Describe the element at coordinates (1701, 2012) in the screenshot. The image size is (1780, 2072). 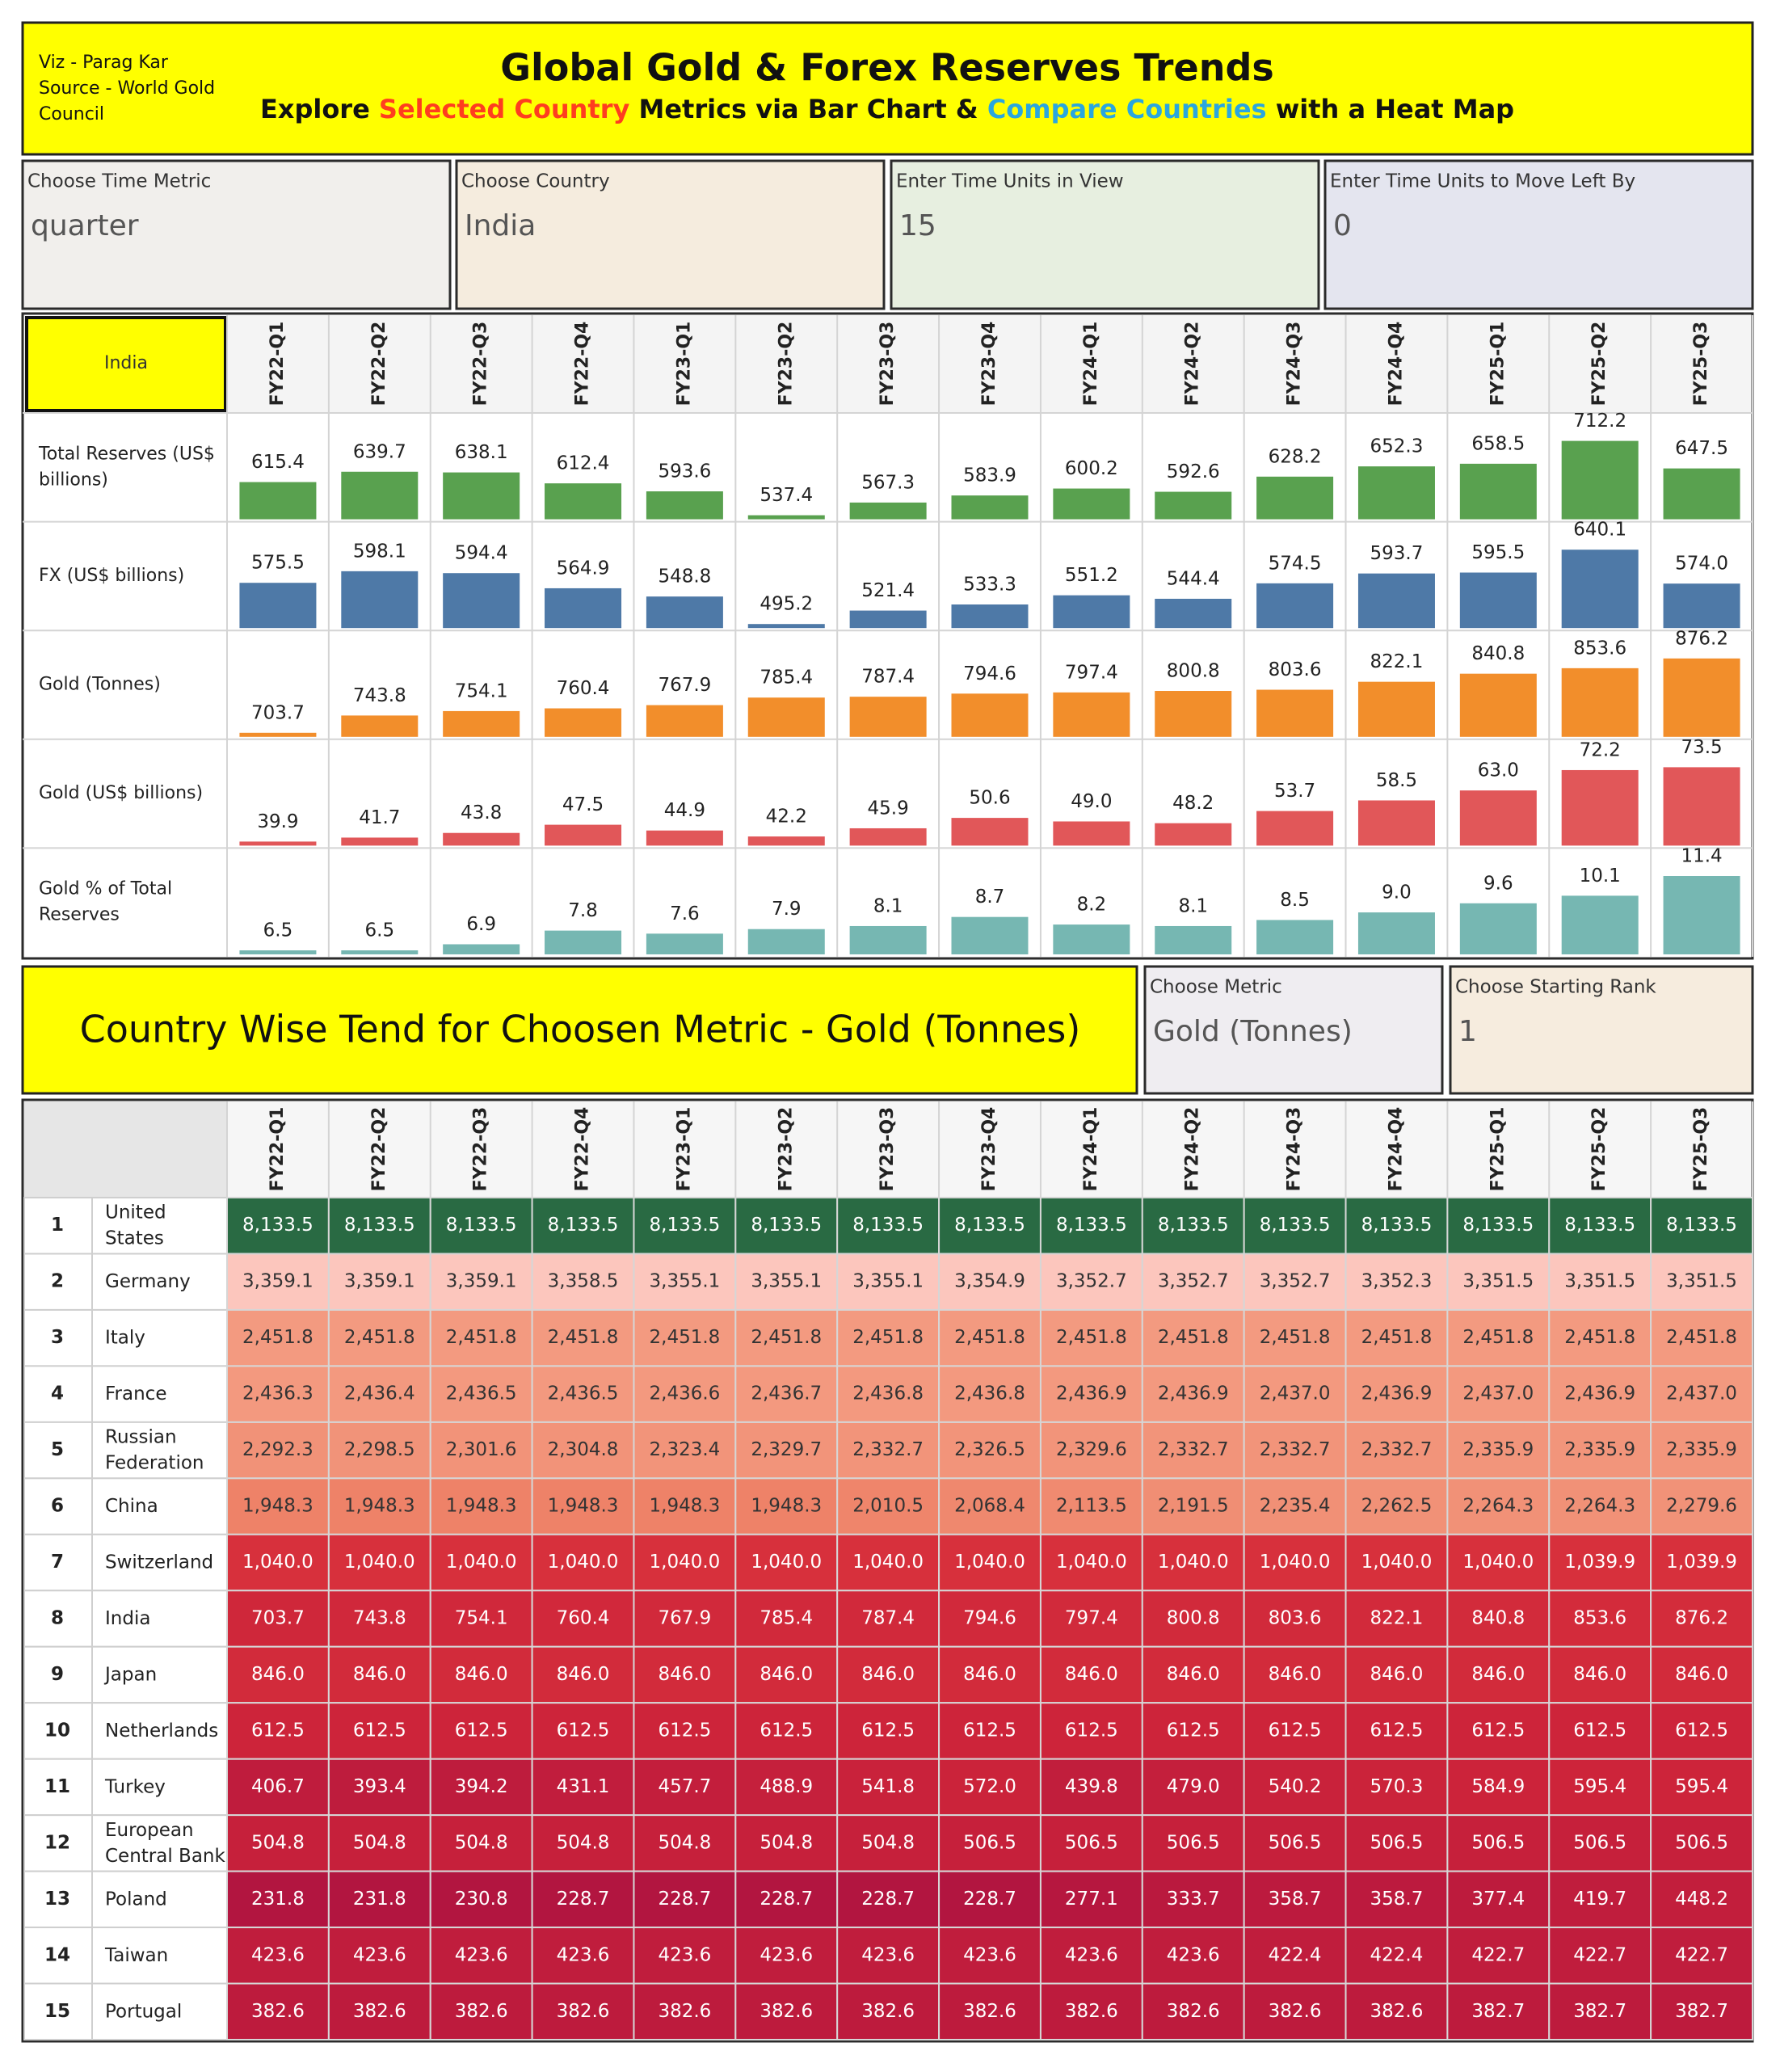
I see `heatmap-value: 382.7` at that location.